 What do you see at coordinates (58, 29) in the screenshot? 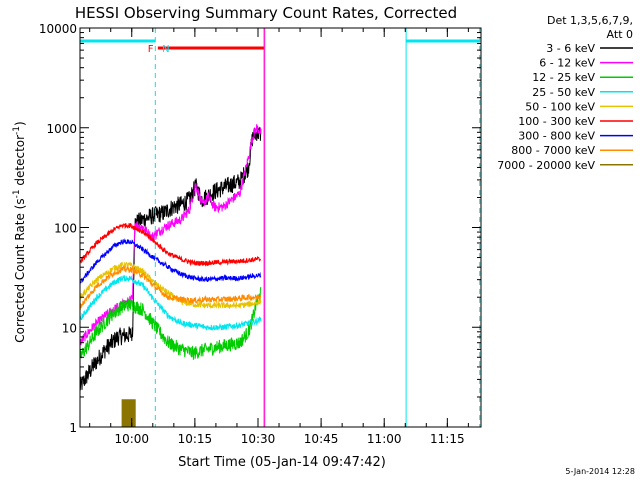
I see `y-tick-label: 10000` at bounding box center [58, 29].